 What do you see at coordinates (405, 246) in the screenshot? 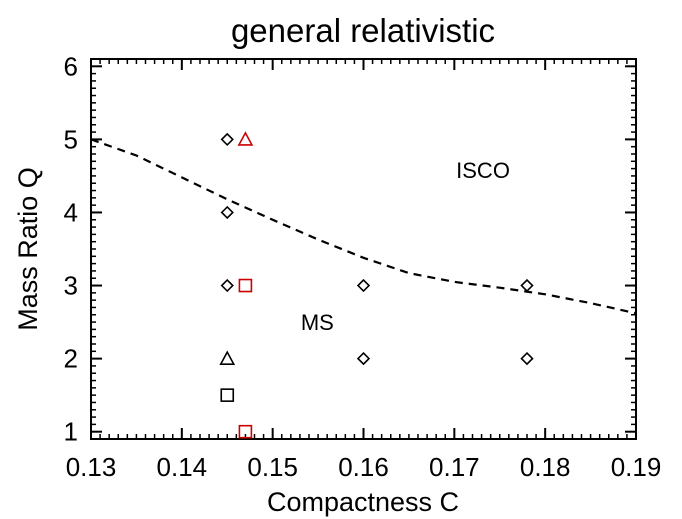
I see `chart-annotations: ISCO MS` at bounding box center [405, 246].